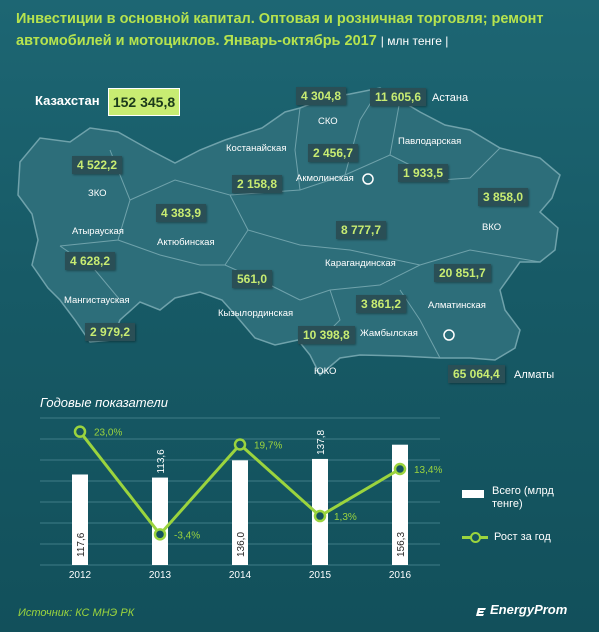 This screenshot has height=632, width=599. Describe the element at coordinates (161, 461) in the screenshot. I see `bar-label-2013: 113,6` at that location.